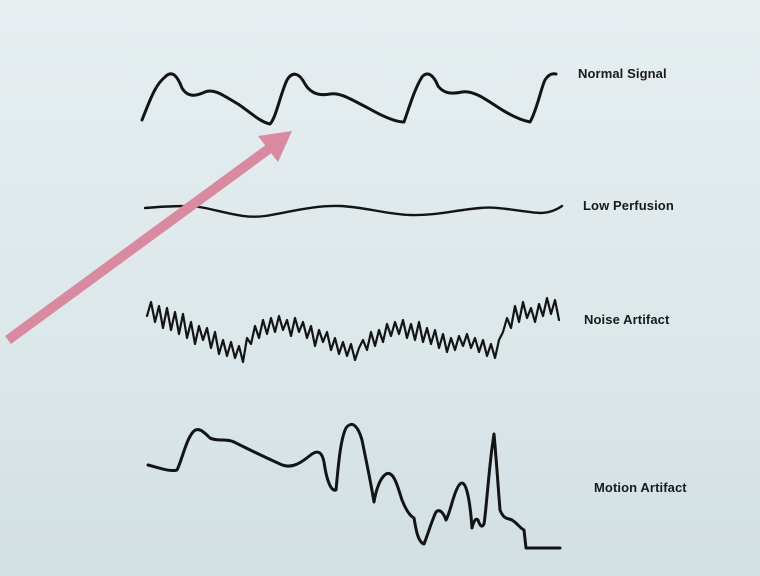 Image resolution: width=760 pixels, height=576 pixels. I want to click on label-low-perfusion: Low Perfusion, so click(628, 205).